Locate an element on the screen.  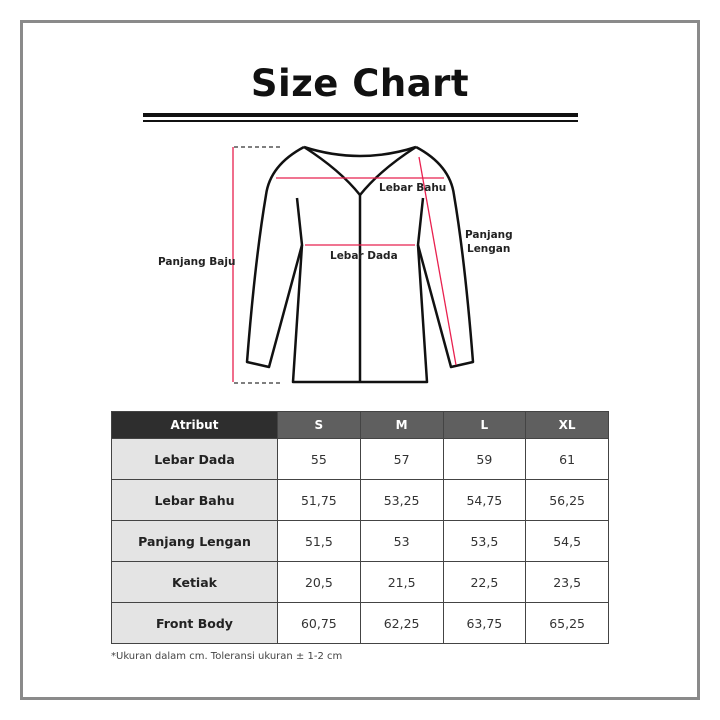
label-panjang-lengan-2: Lengan is located at coordinates (488, 249).